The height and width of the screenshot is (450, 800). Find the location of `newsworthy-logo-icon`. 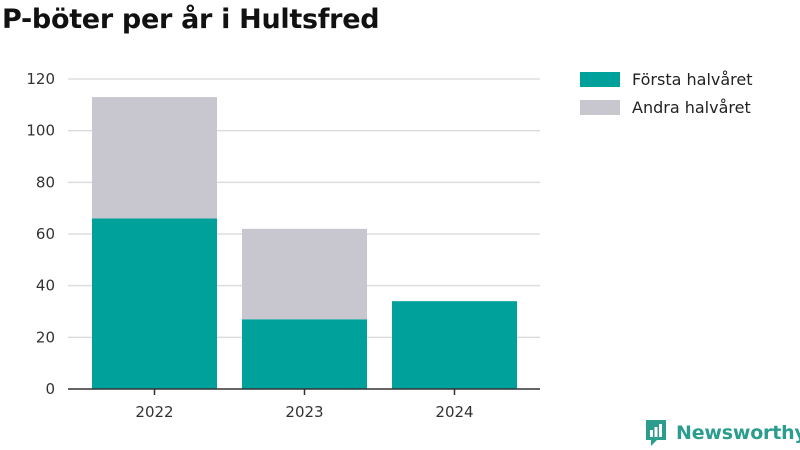

newsworthy-logo-icon is located at coordinates (656, 433).